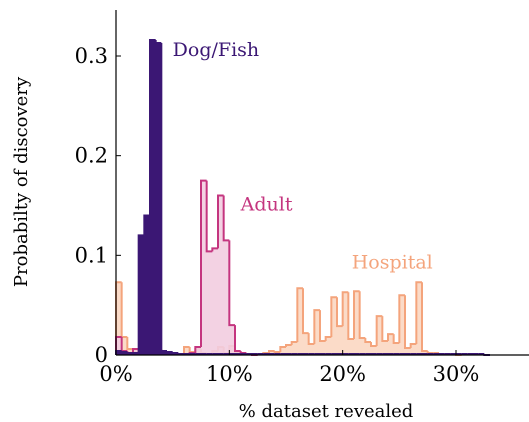  What do you see at coordinates (326, 411) in the screenshot?
I see `x-axis-title: % dataset revealed` at bounding box center [326, 411].